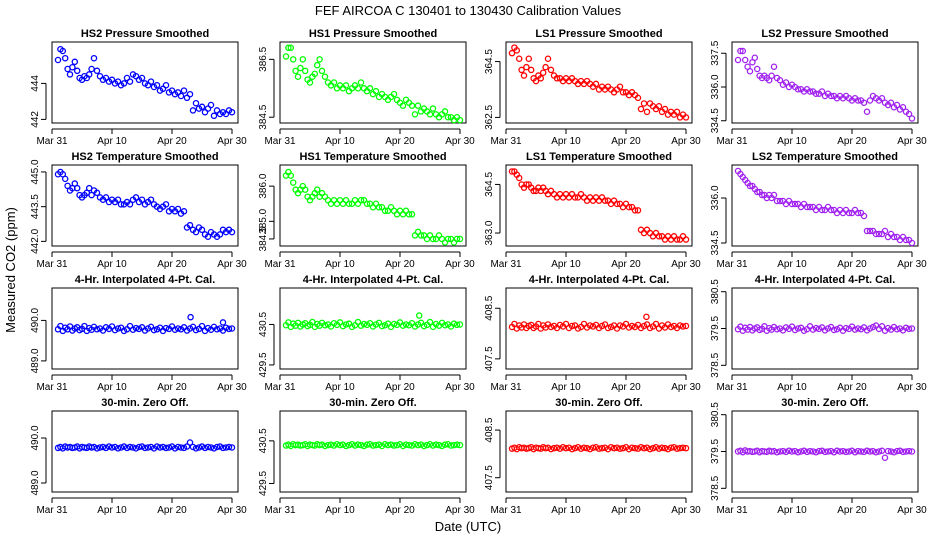  Describe the element at coordinates (373, 34) in the screenshot. I see `panel-title: HS1 Pressure Smoothed` at that location.